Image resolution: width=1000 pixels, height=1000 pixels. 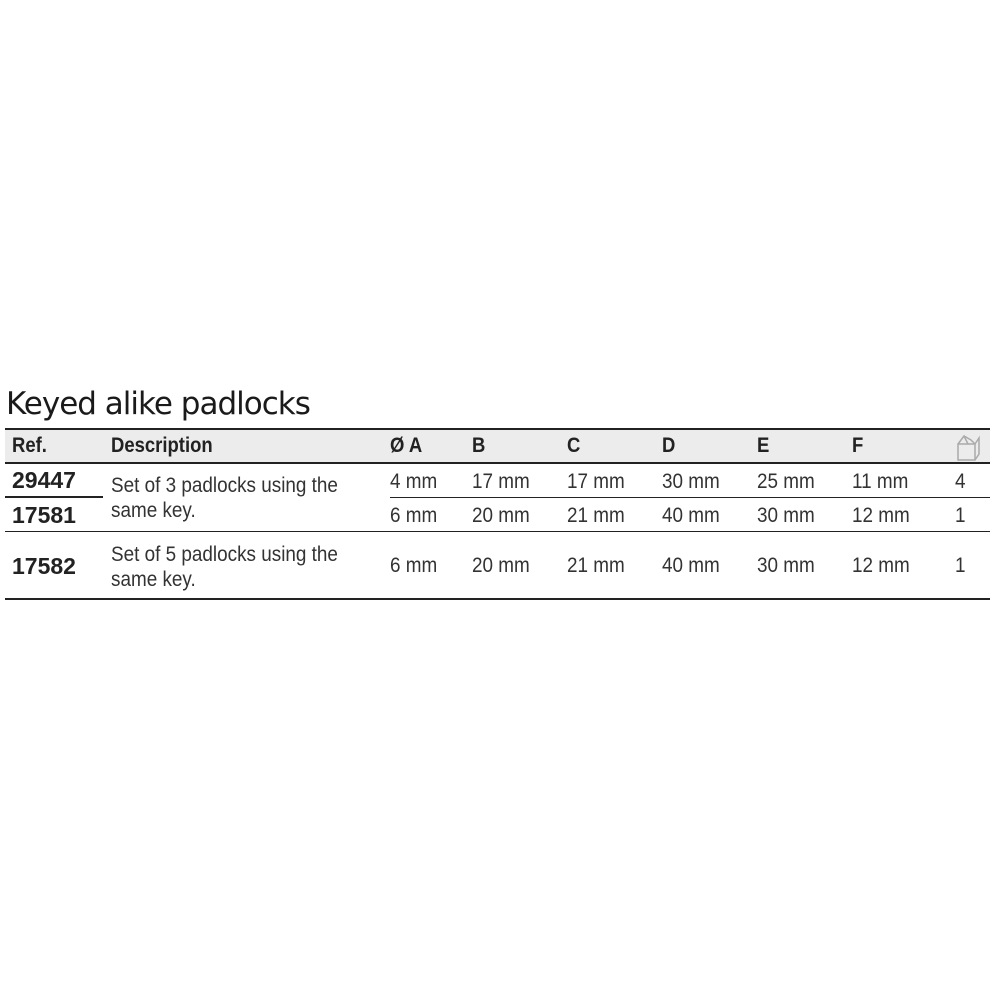 I want to click on ref-29447: 29447, so click(x=44, y=480).